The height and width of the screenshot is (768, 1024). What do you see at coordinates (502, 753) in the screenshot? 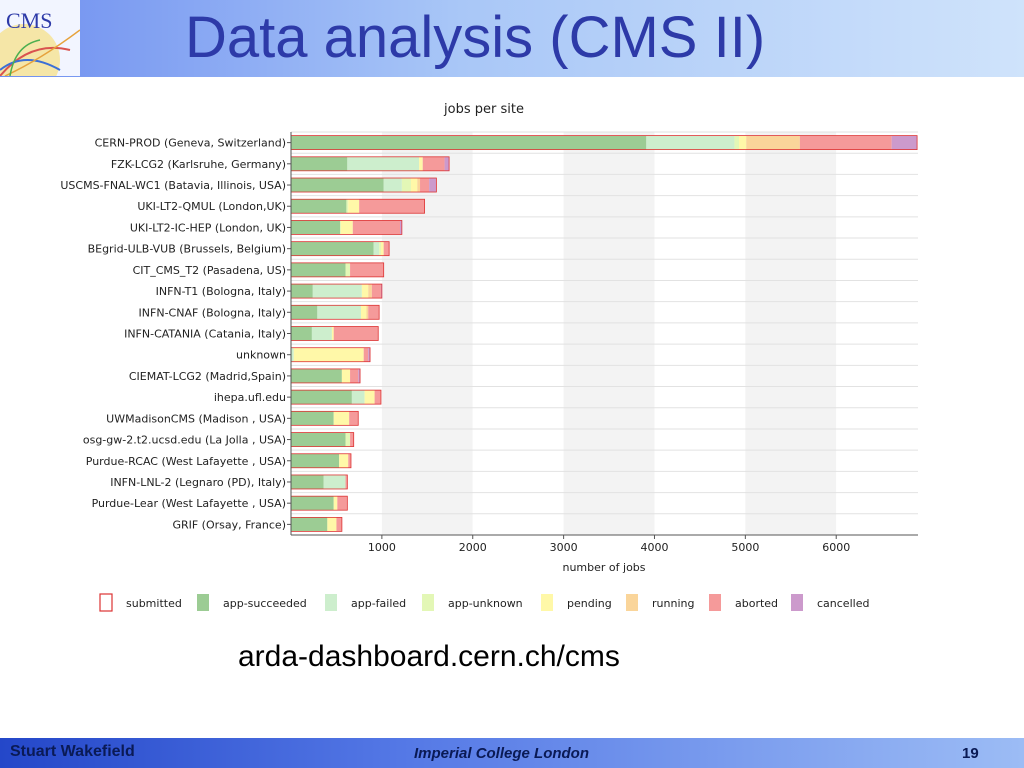
I see `footer-organization: Imperial College London` at bounding box center [502, 753].